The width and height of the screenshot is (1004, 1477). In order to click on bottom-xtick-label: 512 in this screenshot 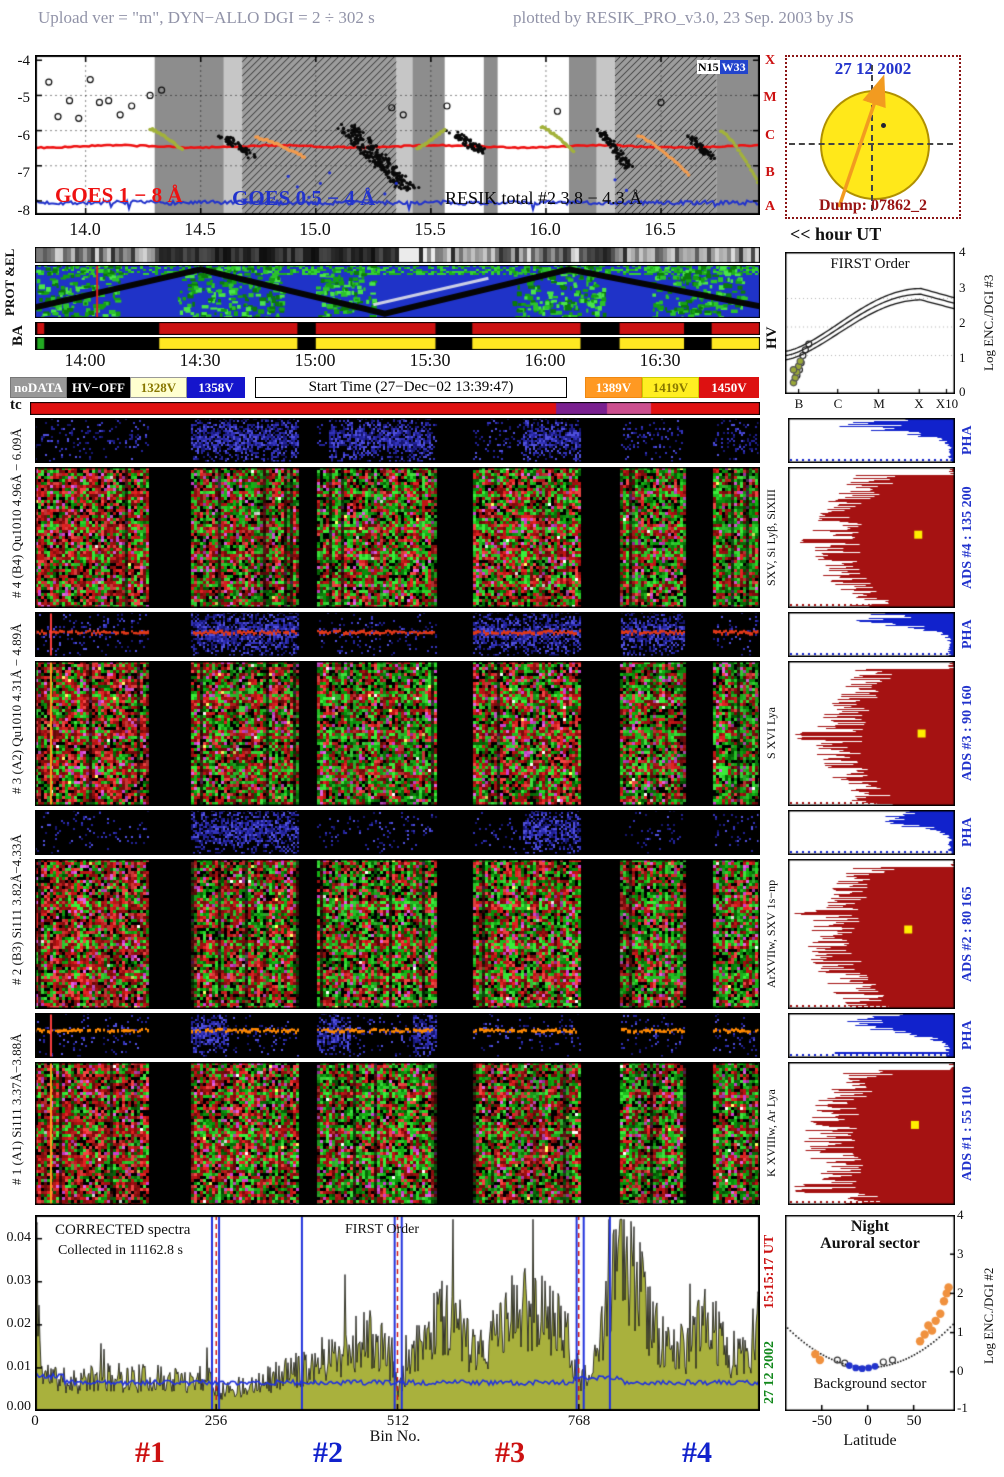, I will do `click(398, 1421)`.